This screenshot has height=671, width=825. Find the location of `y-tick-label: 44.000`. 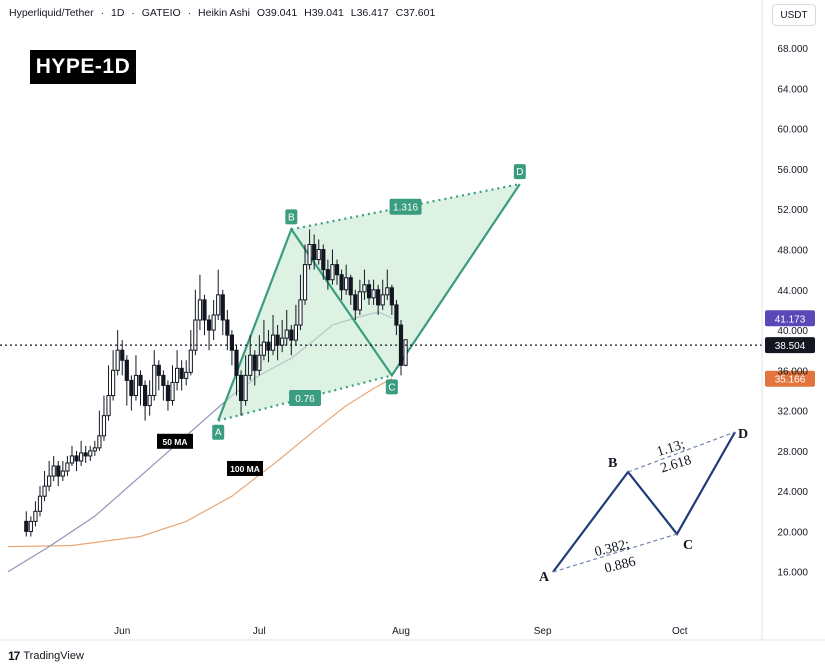

y-tick-label: 44.000 is located at coordinates (792, 291).